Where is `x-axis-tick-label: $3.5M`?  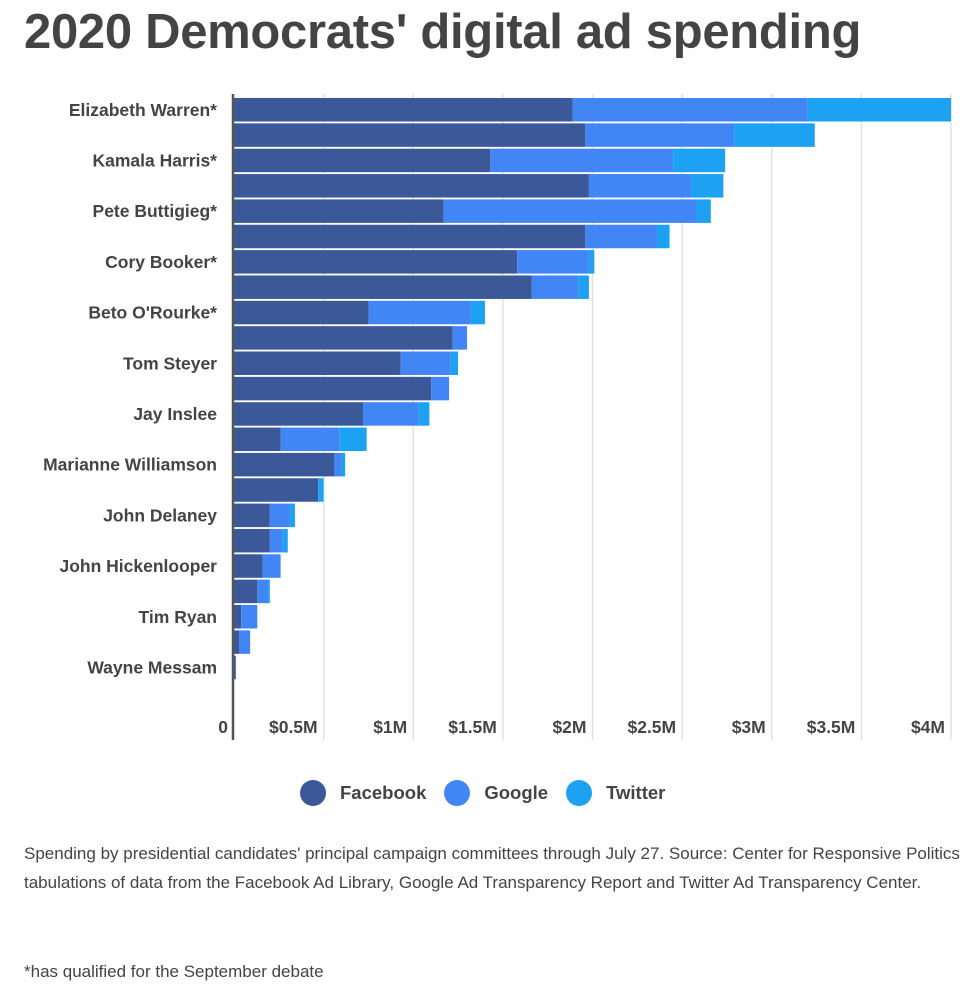
x-axis-tick-label: $3.5M is located at coordinates (831, 727).